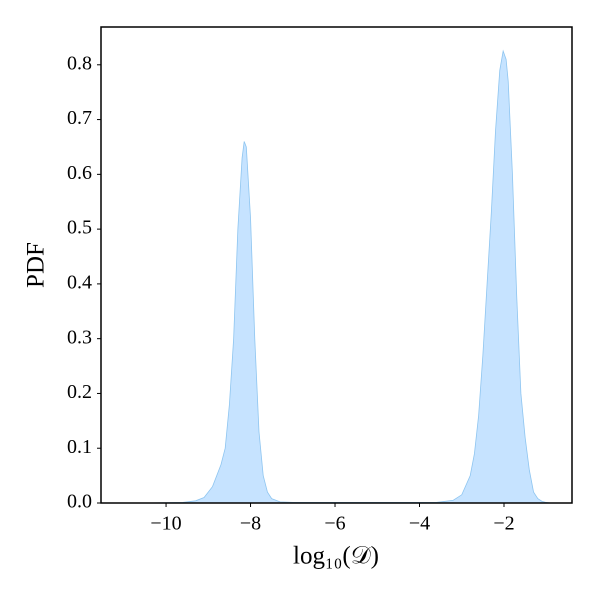 Image resolution: width=600 pixels, height=600 pixels. I want to click on x-tick-label: −6, so click(334, 524).